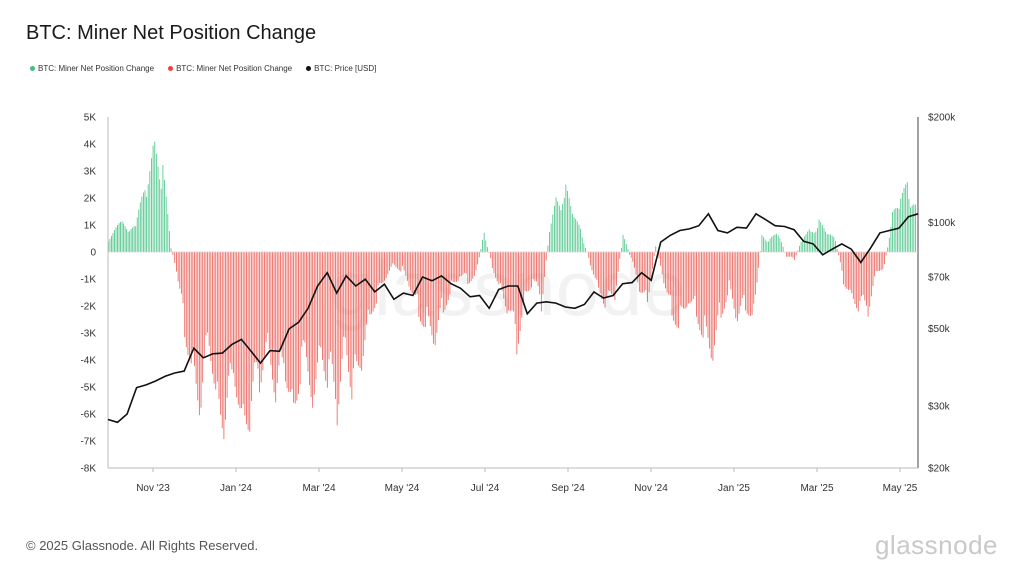 The image size is (1024, 576). I want to click on legend-item-price: BTC: Price [USD], so click(341, 68).